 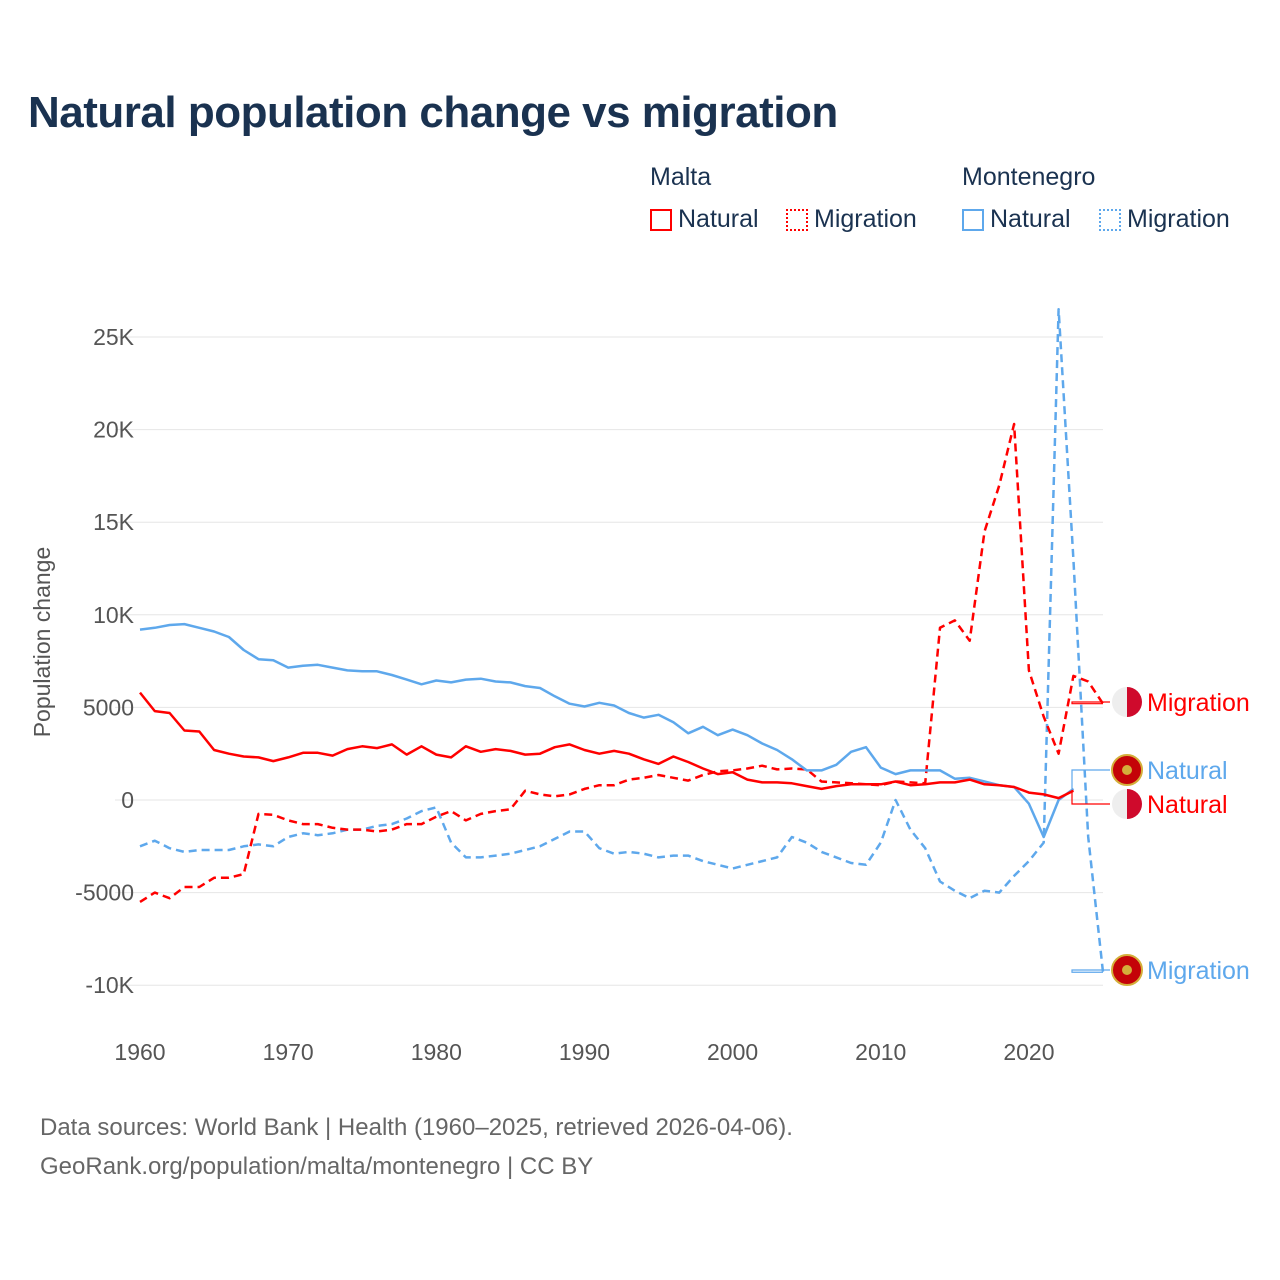 What do you see at coordinates (108, 707) in the screenshot?
I see `y-tick-label: 5000` at bounding box center [108, 707].